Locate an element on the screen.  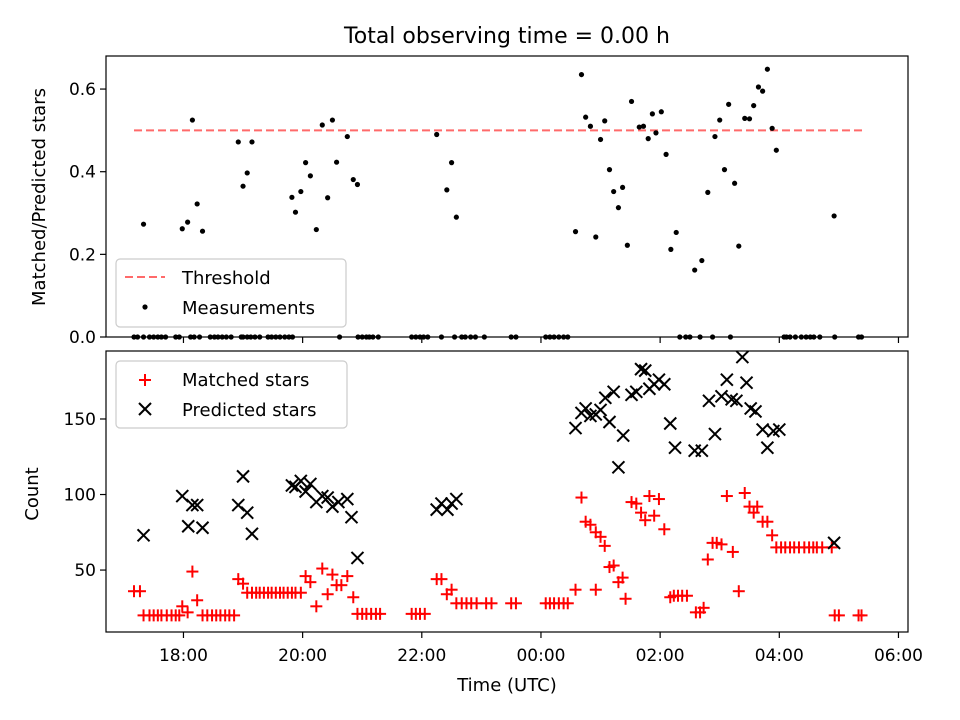
bottom-x-axis-label: Time (UTC) is located at coordinates (506, 685).